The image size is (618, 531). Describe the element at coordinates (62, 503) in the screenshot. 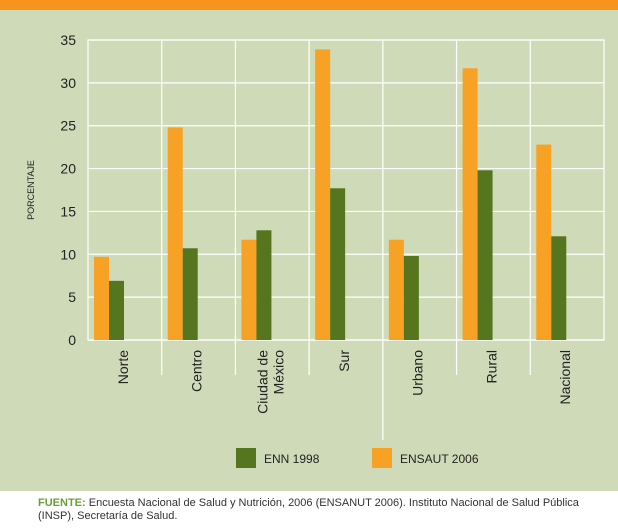

I see `source-label: FUENTE:` at that location.